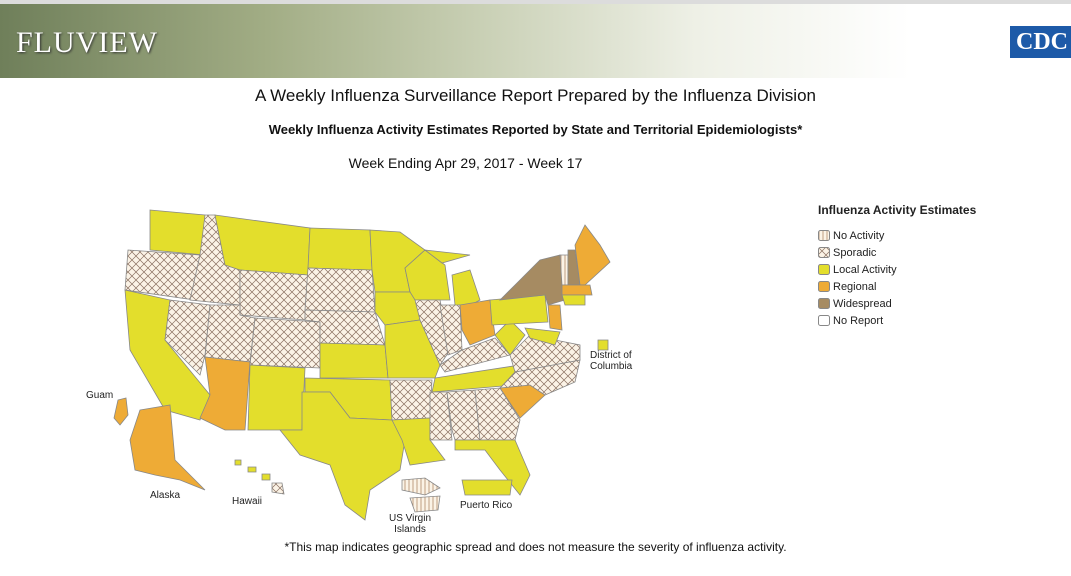  Describe the element at coordinates (100, 395) in the screenshot. I see `map-label: Guam` at that location.